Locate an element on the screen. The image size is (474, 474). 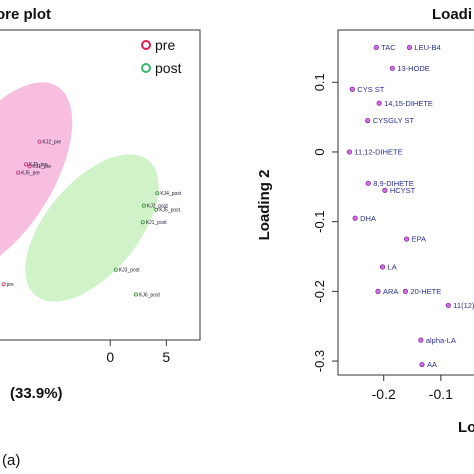
score-x-axis-label: (33.9%) is located at coordinates (36, 393).